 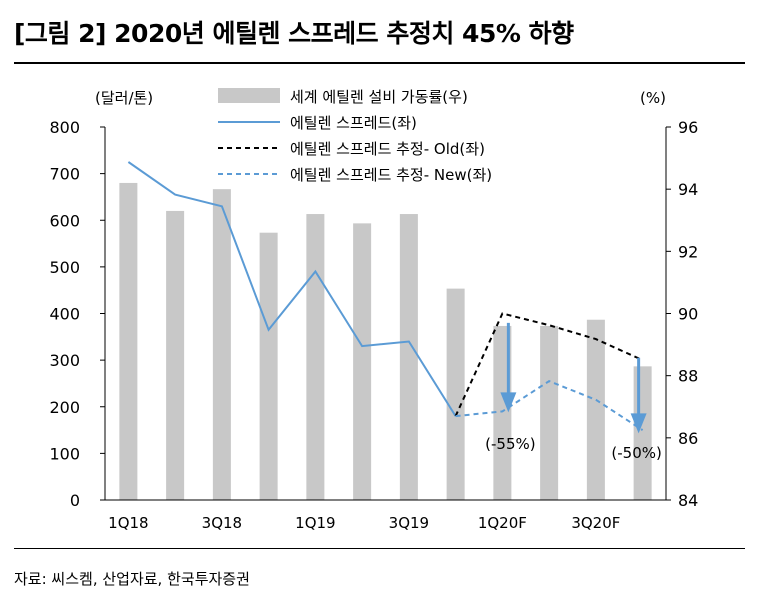 I want to click on y-right-tick-label: 92, so click(x=688, y=251).